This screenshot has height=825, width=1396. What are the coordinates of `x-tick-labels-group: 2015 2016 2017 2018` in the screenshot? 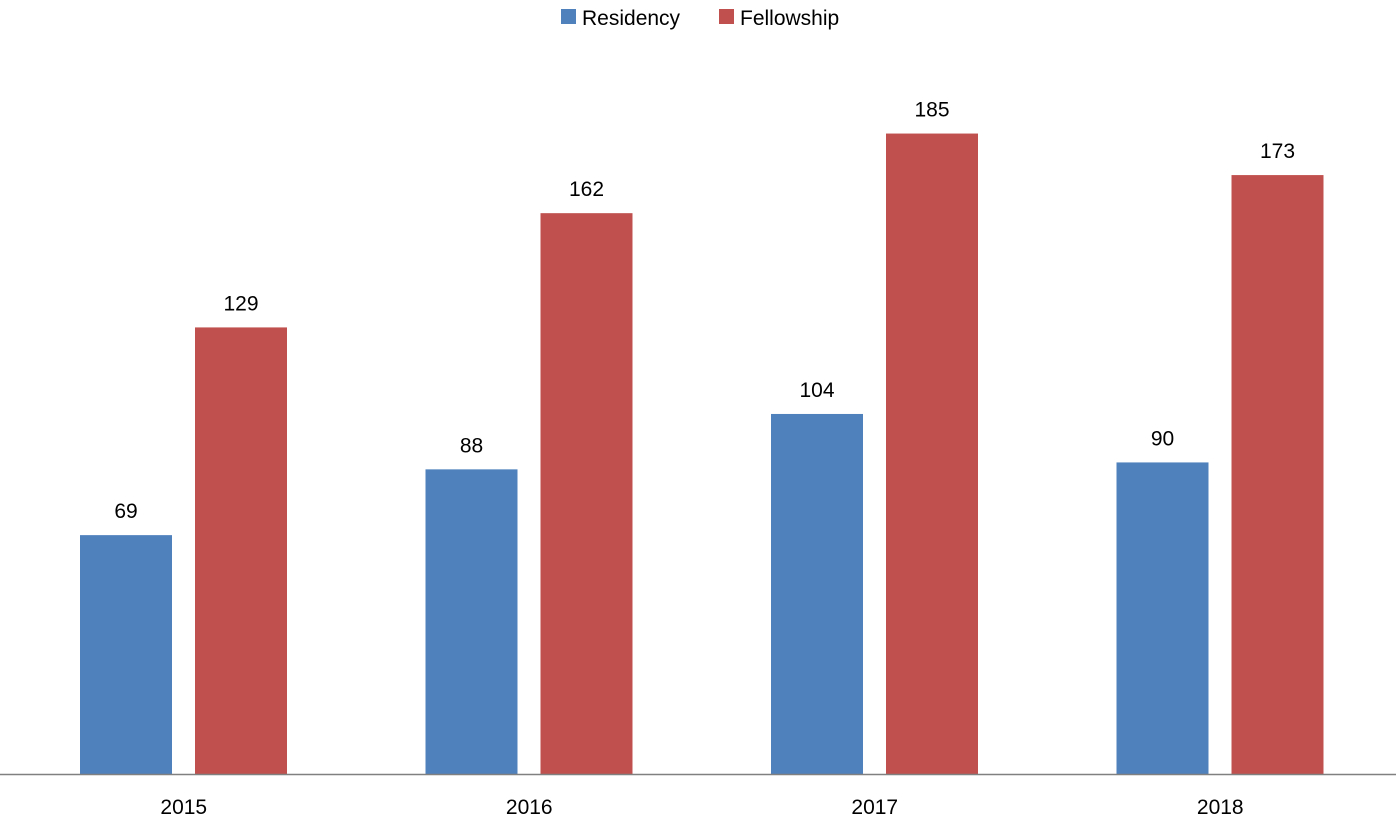 It's located at (701, 807).